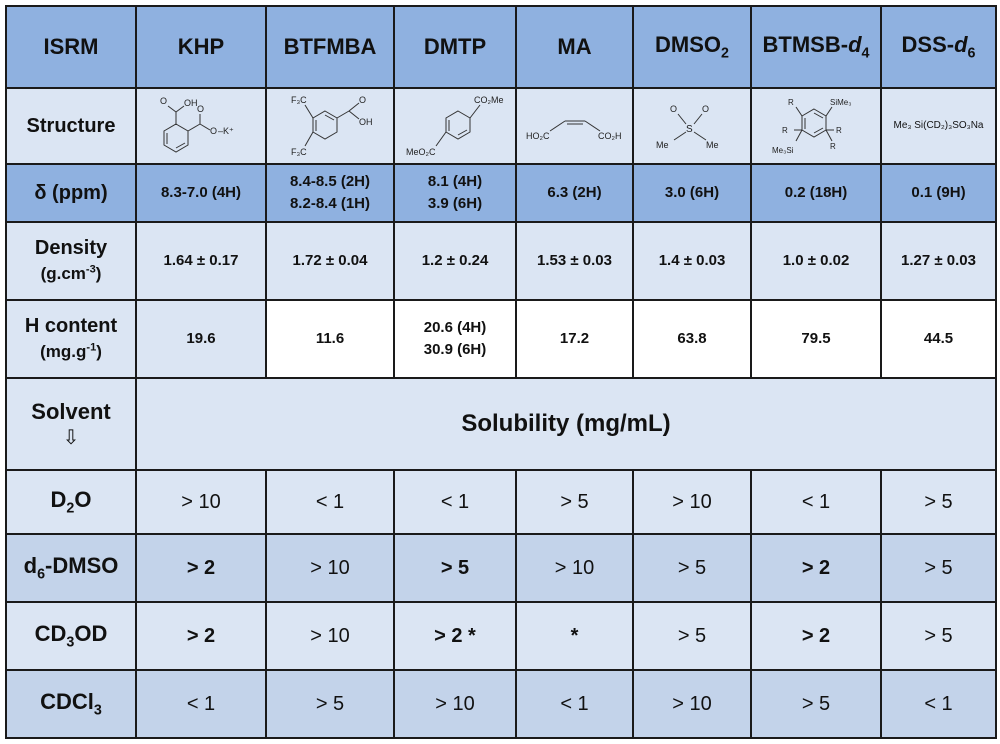 This screenshot has width=1000, height=744. Describe the element at coordinates (90, 269) in the screenshot. I see `density-unit-sup: -3` at that location.